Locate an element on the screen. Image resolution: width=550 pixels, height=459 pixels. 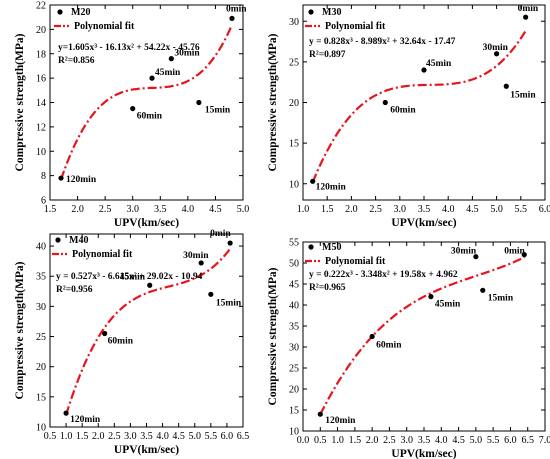
x-tick-label: 2.0 is located at coordinates (372, 440).